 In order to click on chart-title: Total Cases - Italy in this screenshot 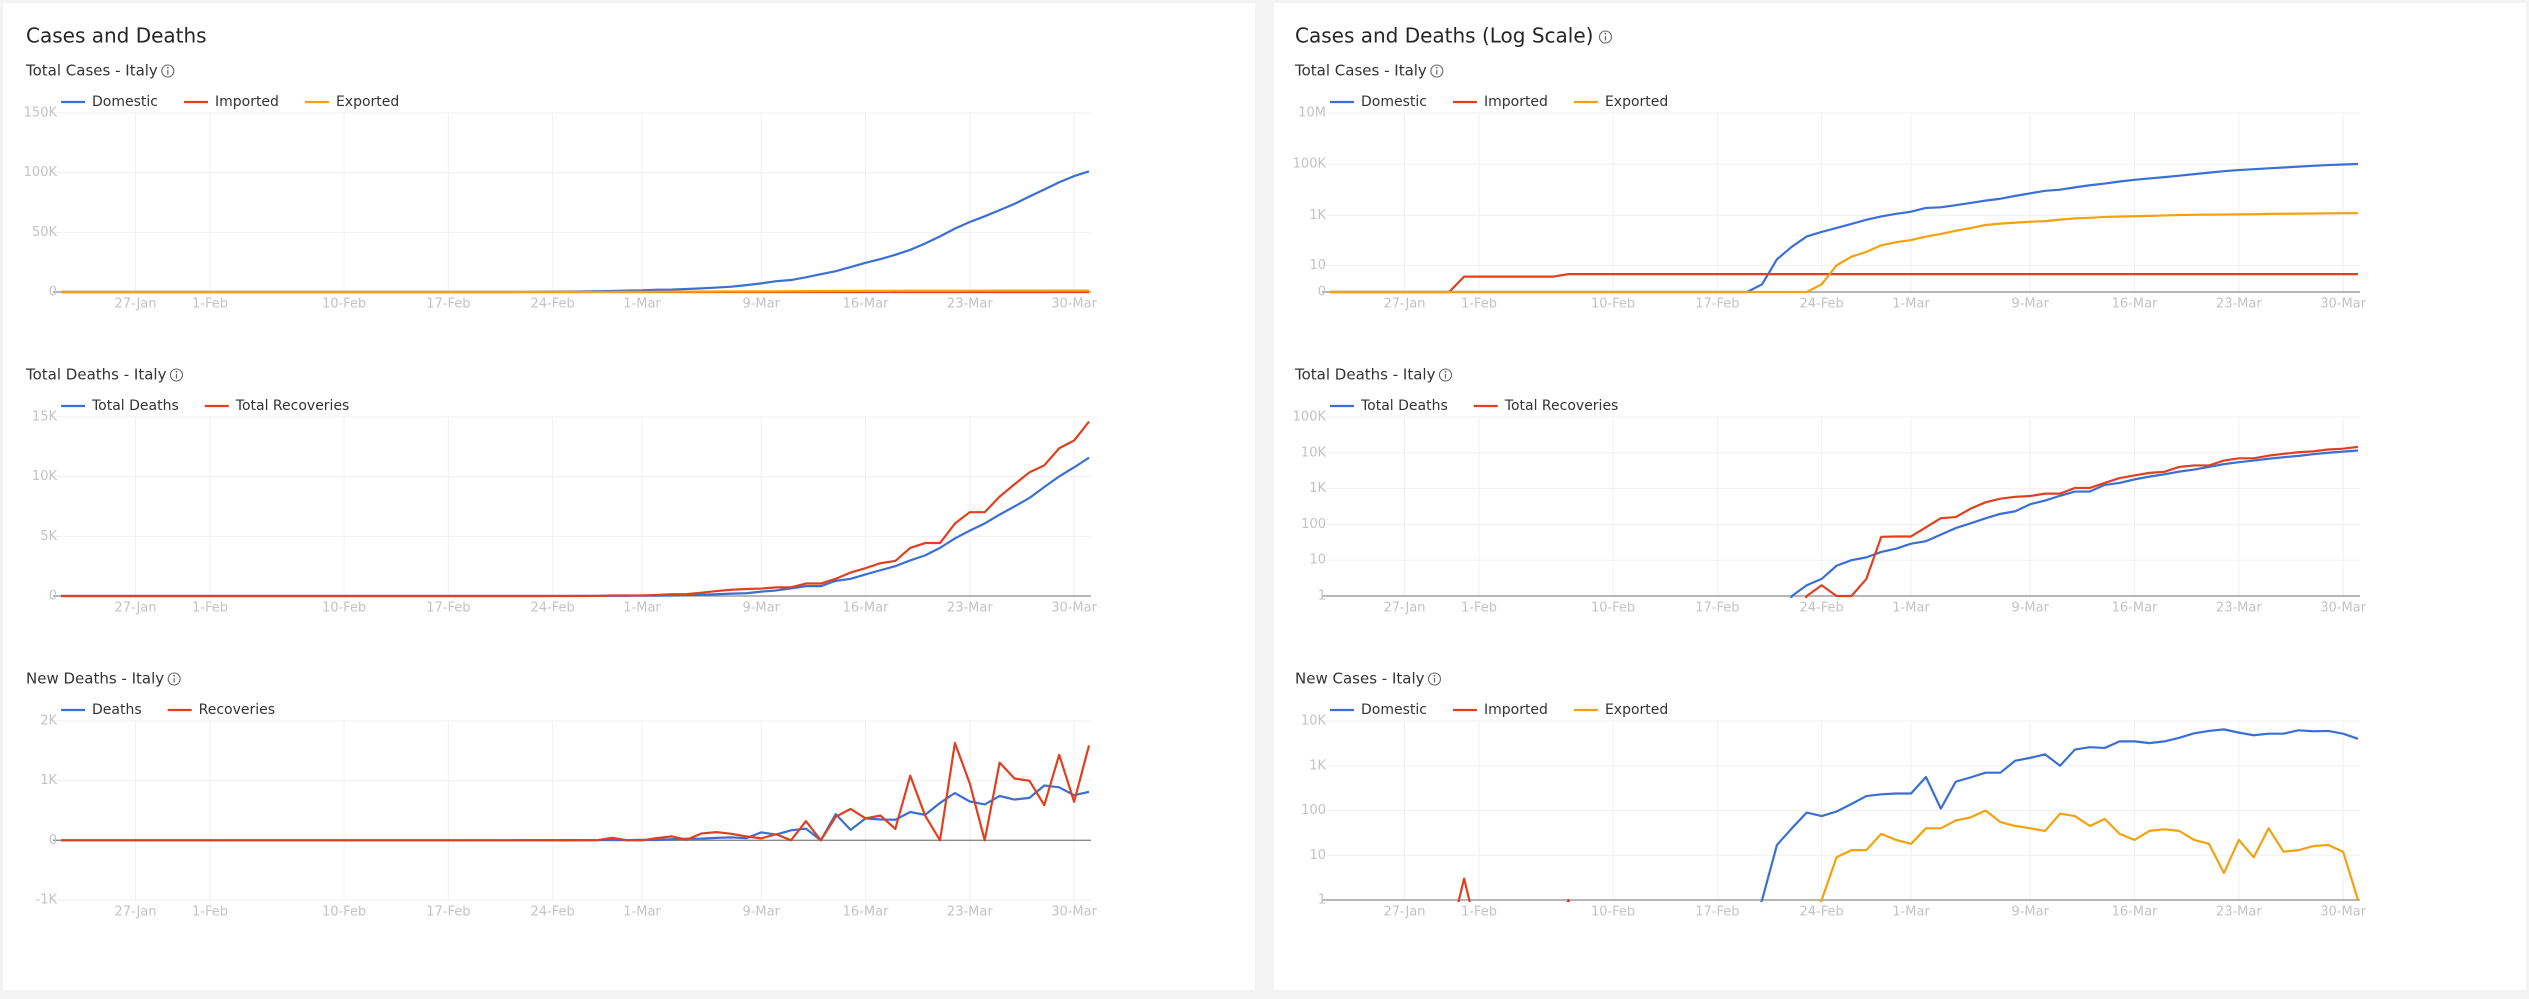, I will do `click(1360, 71)`.